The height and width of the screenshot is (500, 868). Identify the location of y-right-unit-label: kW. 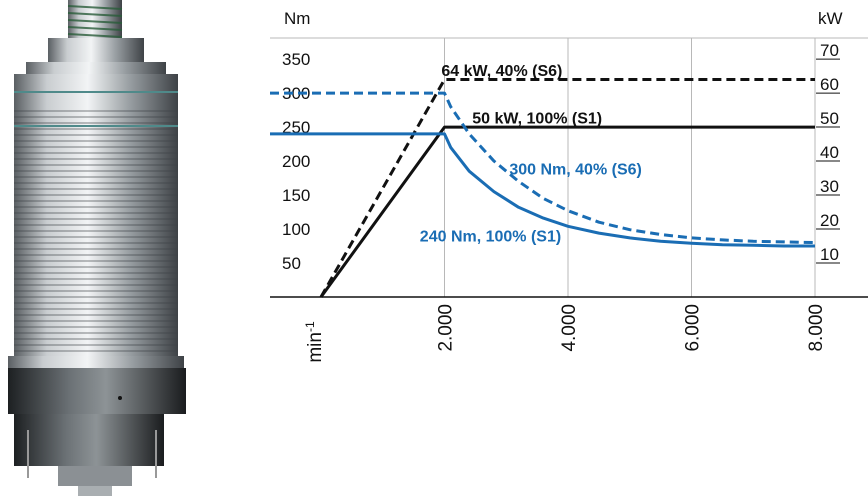
(830, 18).